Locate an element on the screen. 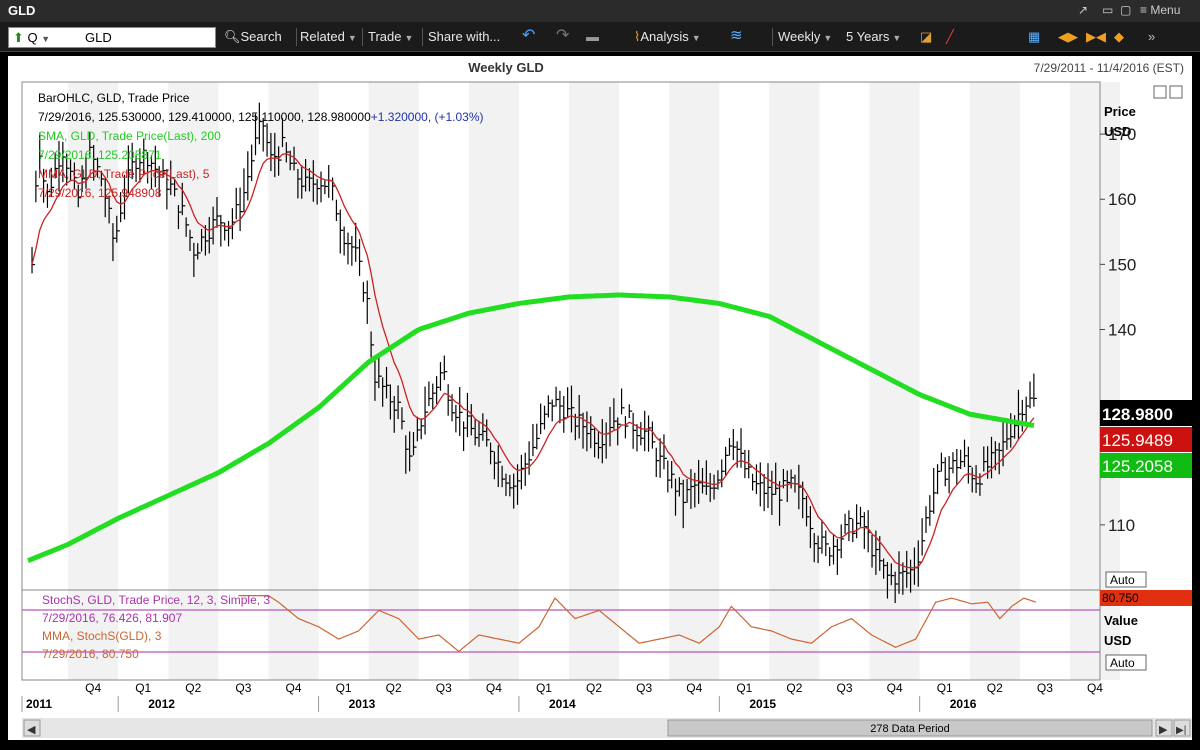 The width and height of the screenshot is (1200, 750). data-period-label: 278 Data Period is located at coordinates (910, 729).